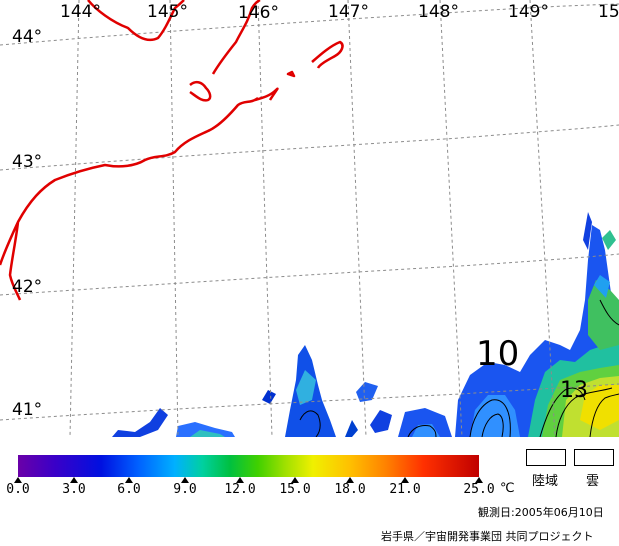 Image resolution: width=619 pixels, height=546 pixels. What do you see at coordinates (405, 489) in the screenshot?
I see `colorbar-tick-label: 21.0` at bounding box center [405, 489].